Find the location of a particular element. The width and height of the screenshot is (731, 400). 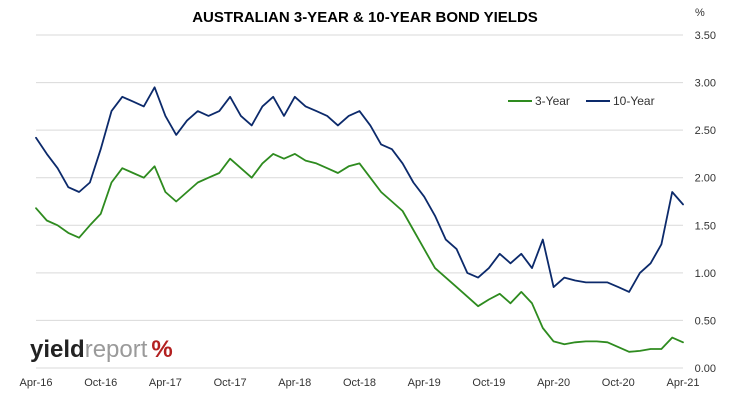

x-tick-label: Apr-20 is located at coordinates (553, 383).